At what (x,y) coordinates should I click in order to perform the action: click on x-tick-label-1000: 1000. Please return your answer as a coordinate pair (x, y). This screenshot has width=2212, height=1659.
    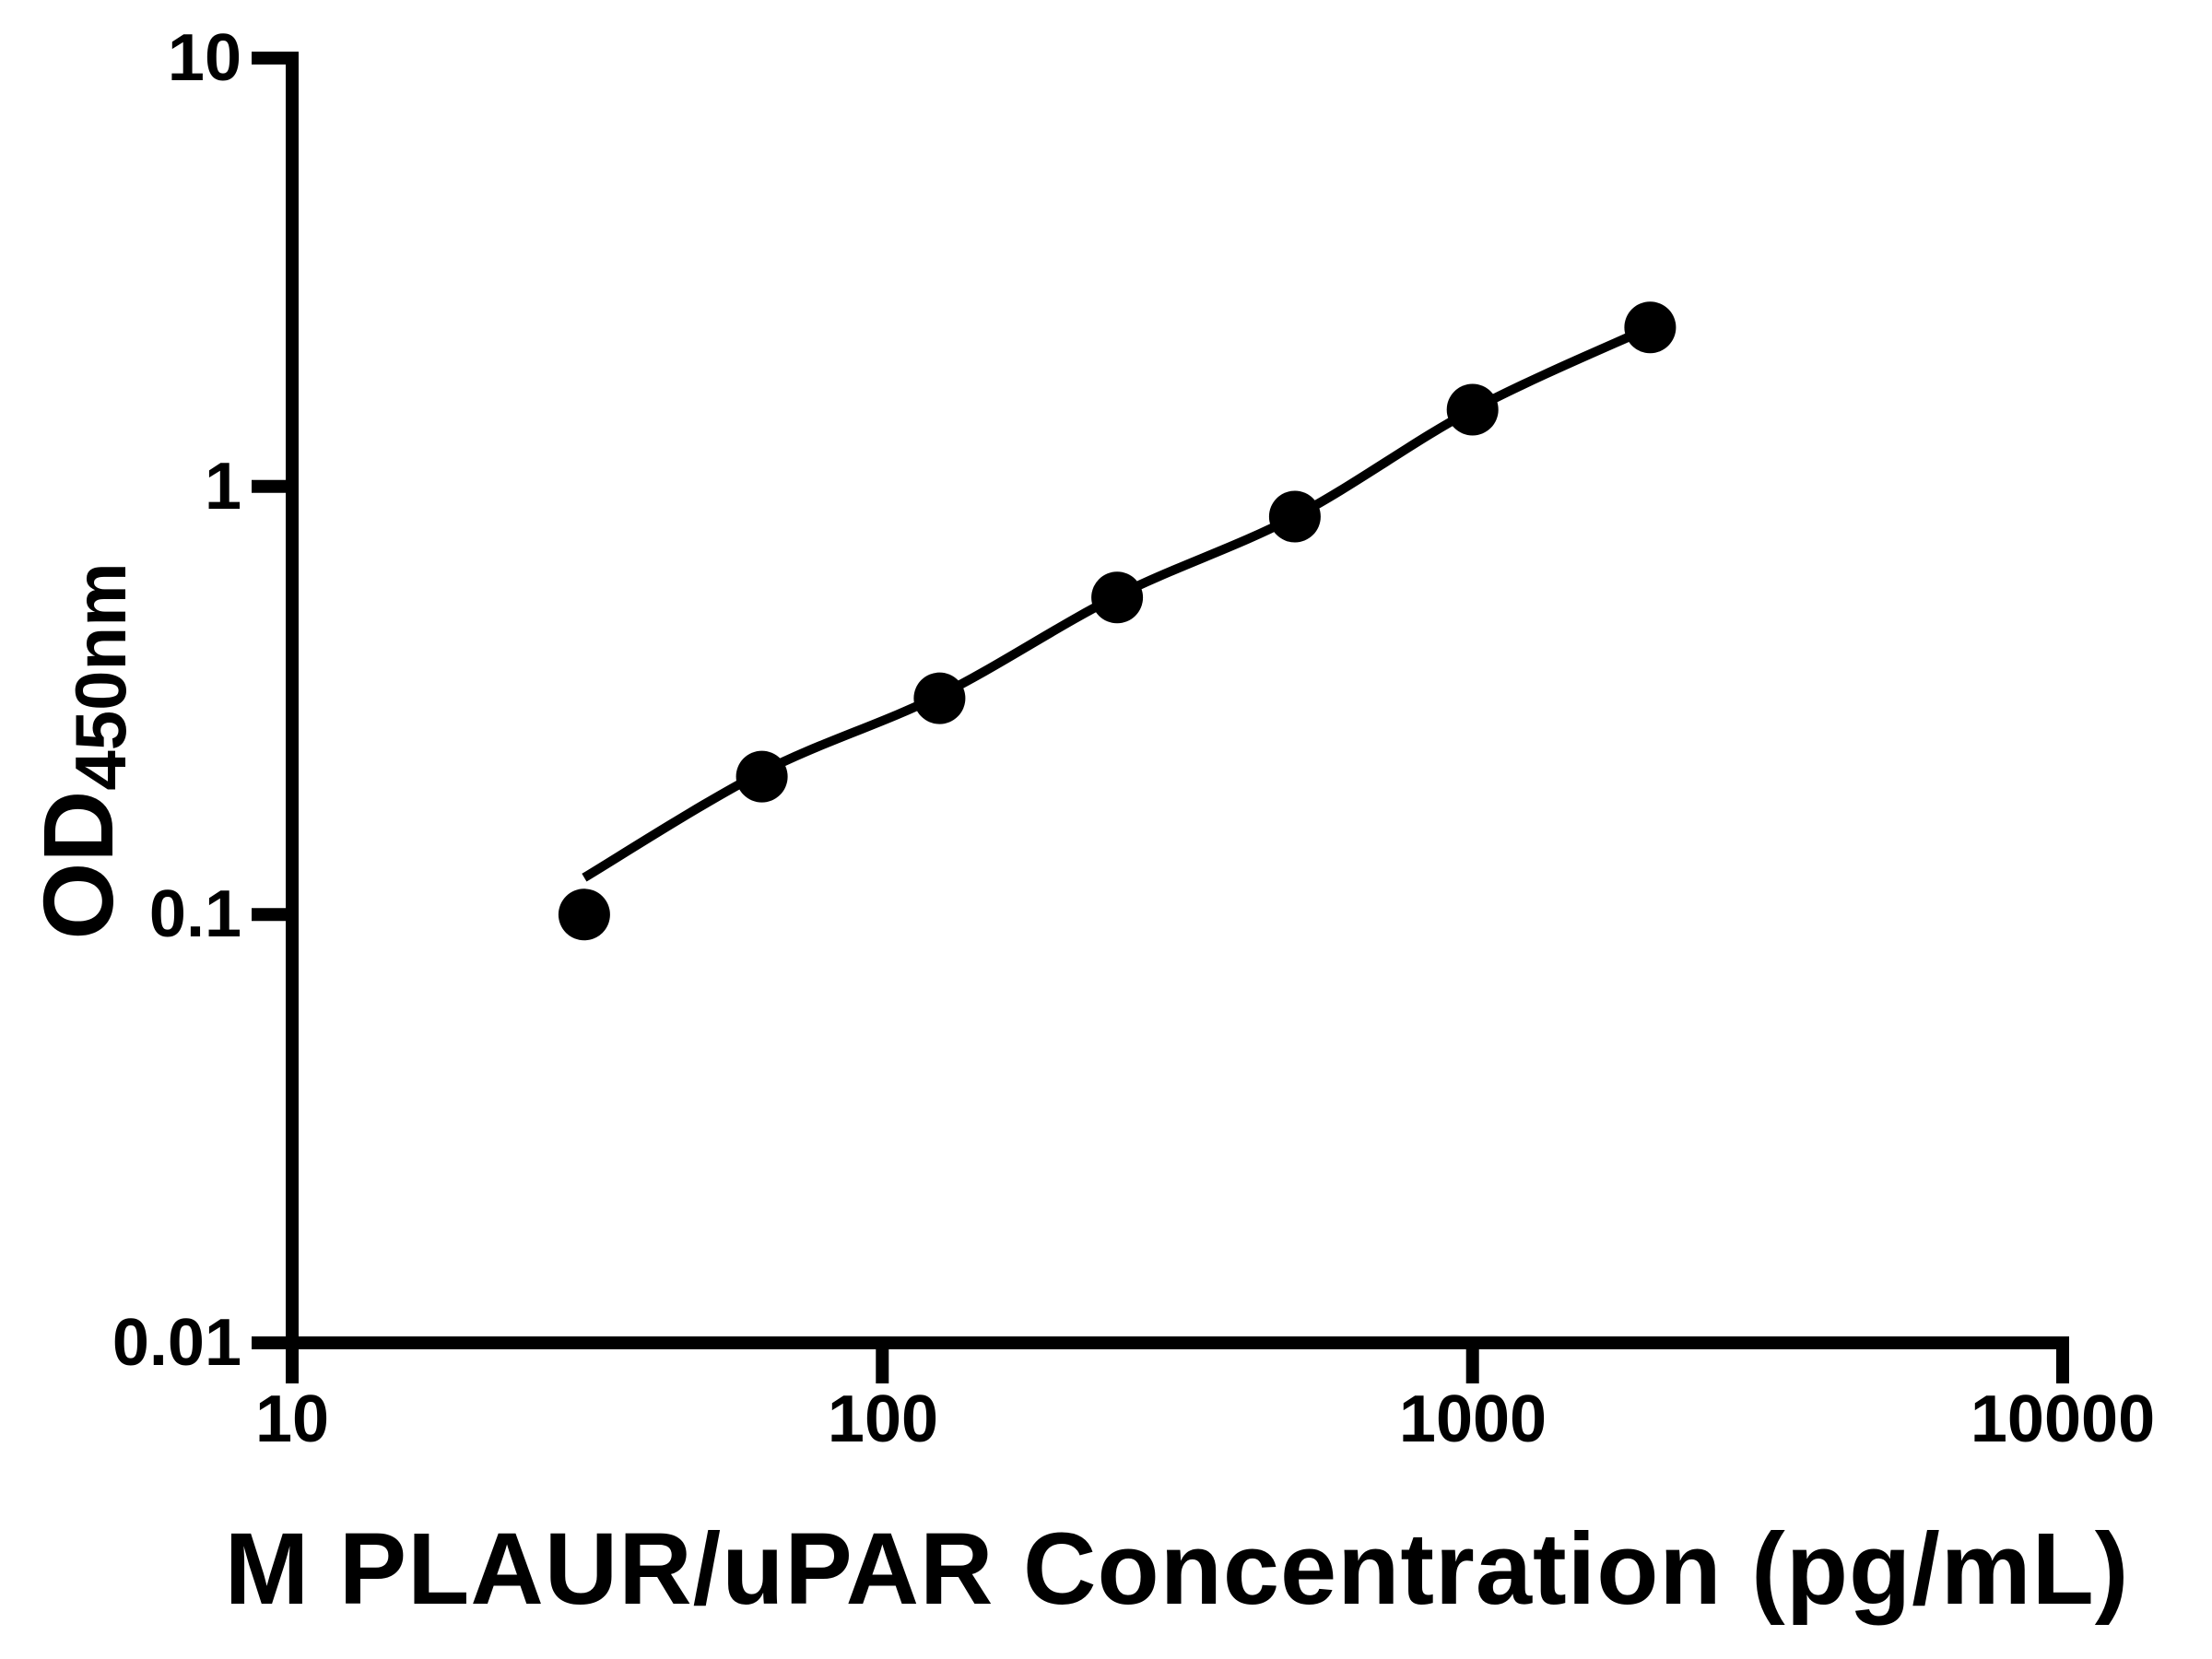
    Looking at the image, I should click on (1472, 1419).